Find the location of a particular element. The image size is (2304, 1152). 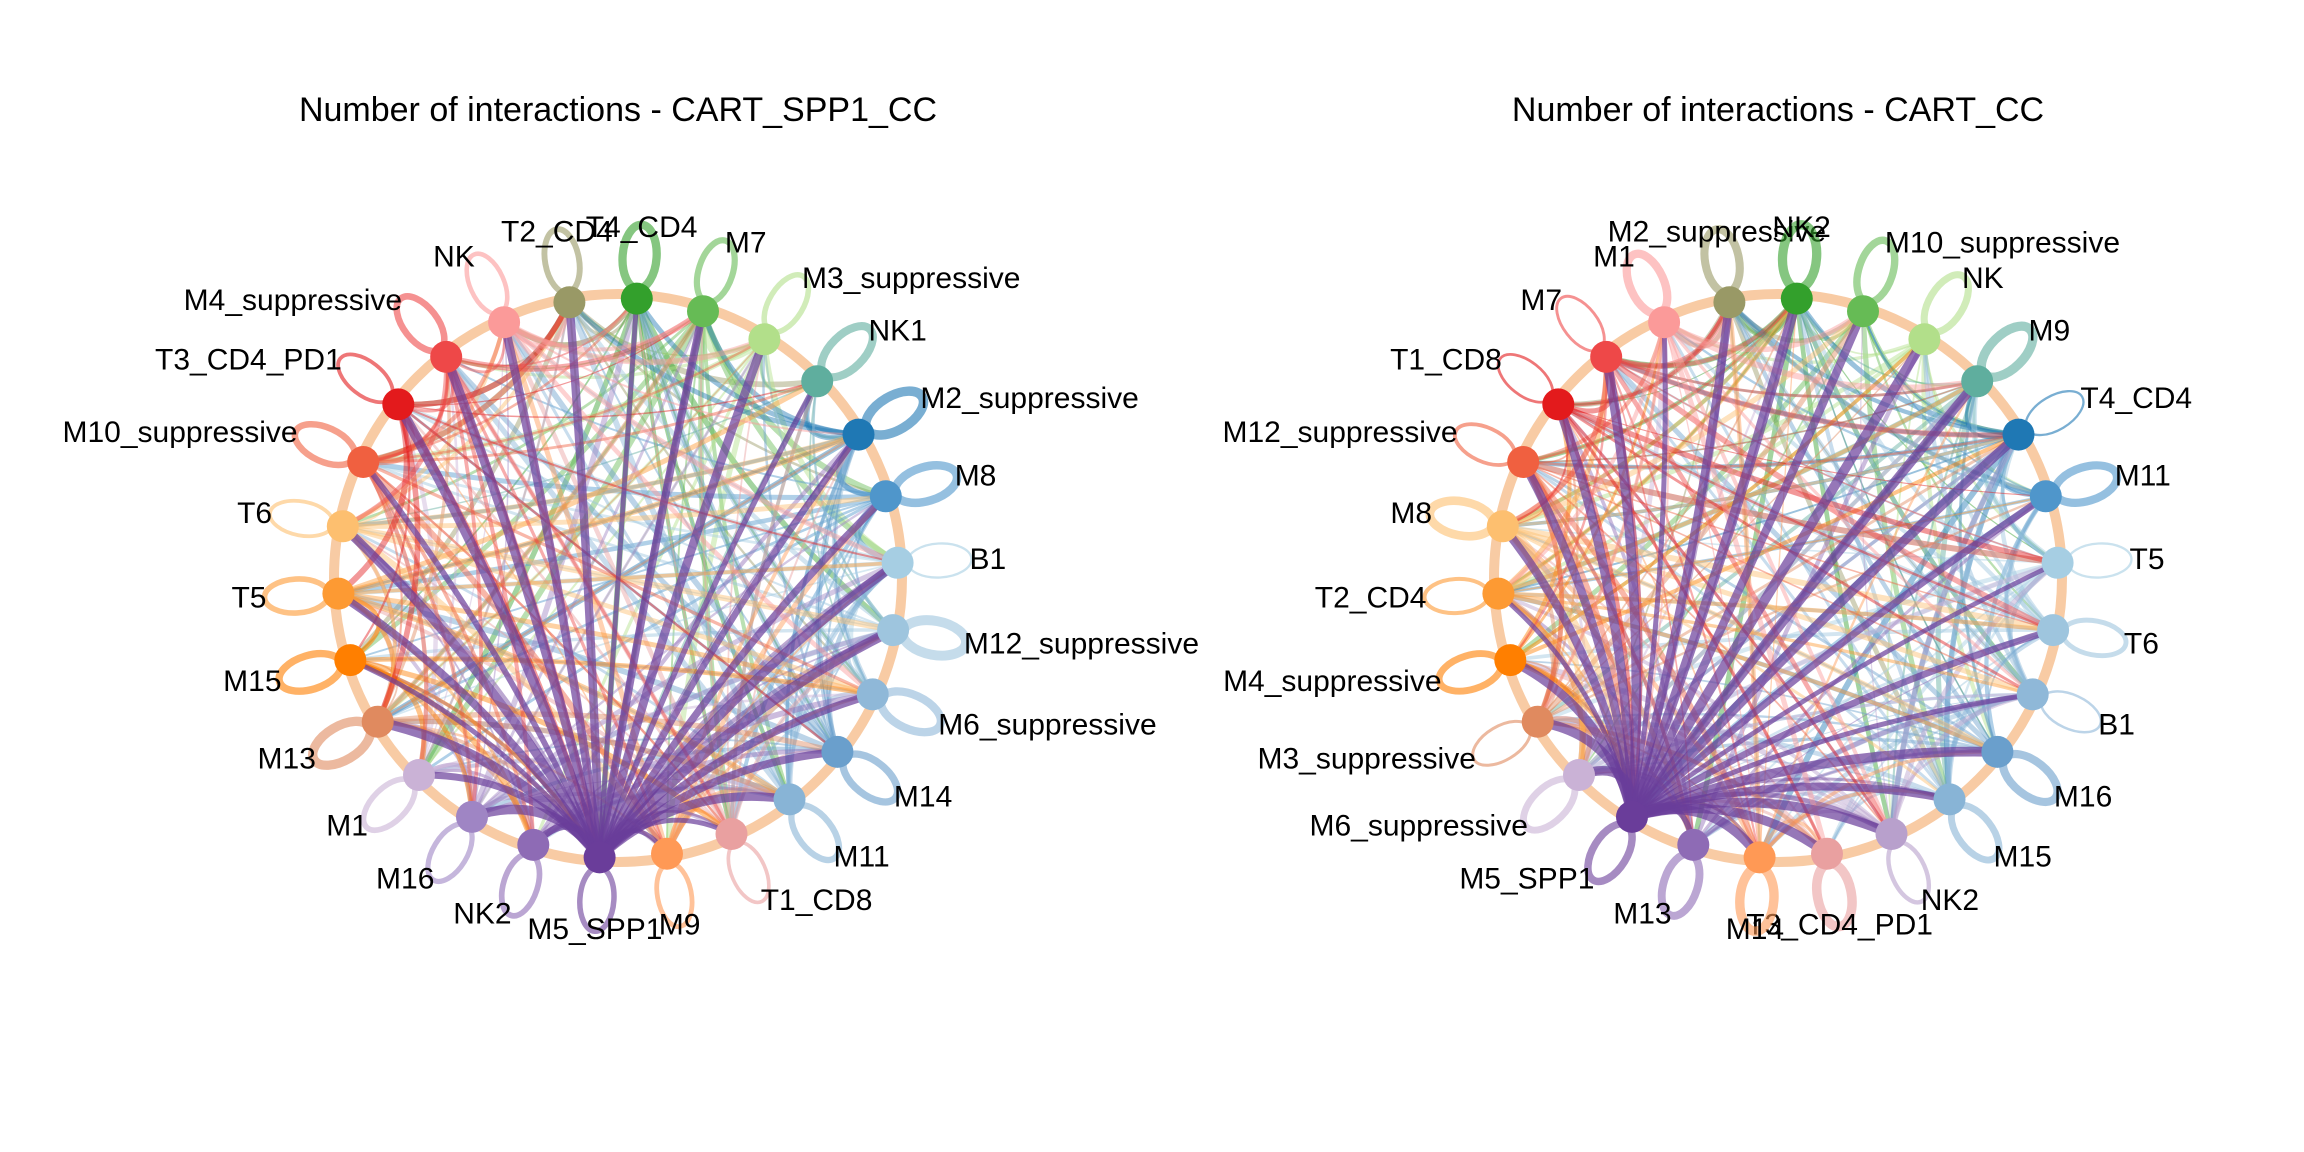

node-nk is located at coordinates (1924, 339).